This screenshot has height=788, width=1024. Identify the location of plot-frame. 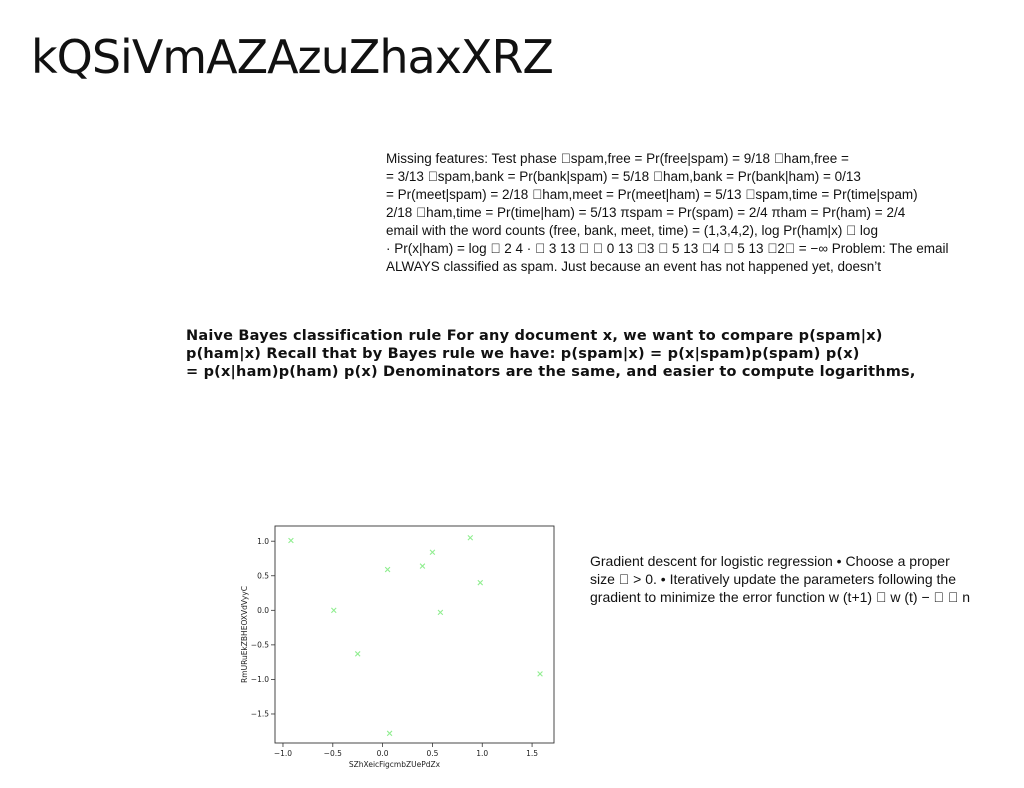
(414, 634).